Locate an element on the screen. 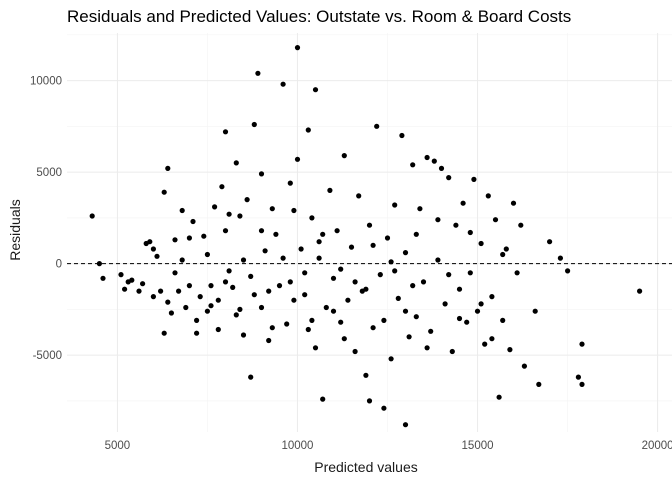  x-axis-title: Predicted values is located at coordinates (366, 467).